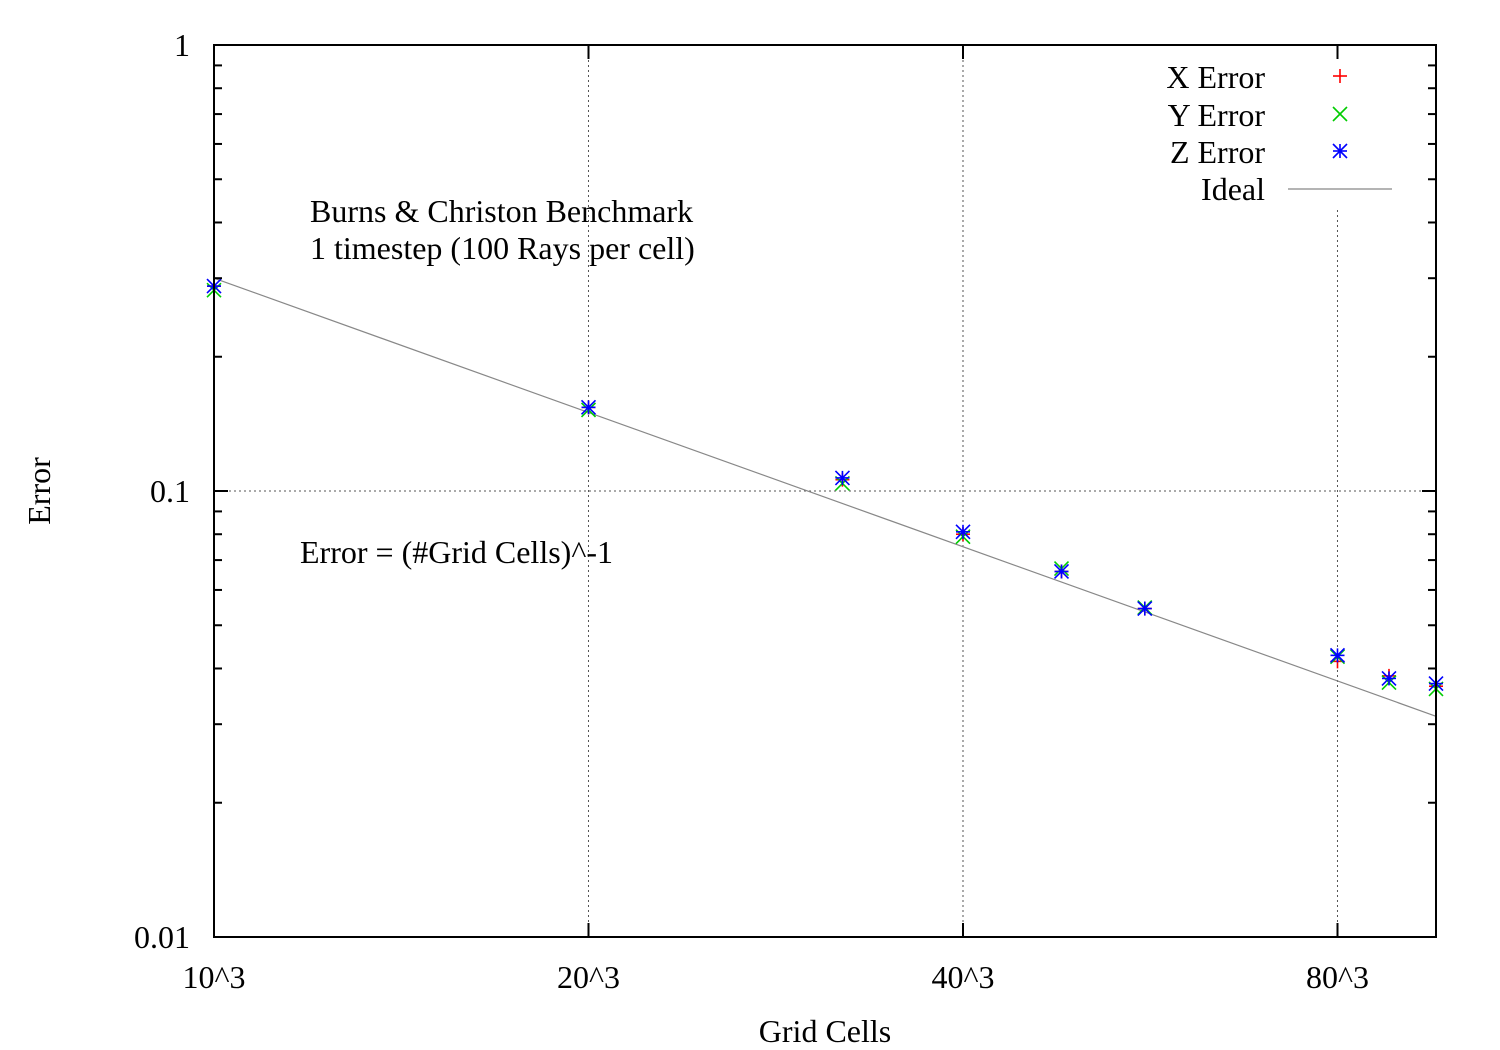 The image size is (1500, 1050). I want to click on y-tick-label: 1, so click(182, 45).